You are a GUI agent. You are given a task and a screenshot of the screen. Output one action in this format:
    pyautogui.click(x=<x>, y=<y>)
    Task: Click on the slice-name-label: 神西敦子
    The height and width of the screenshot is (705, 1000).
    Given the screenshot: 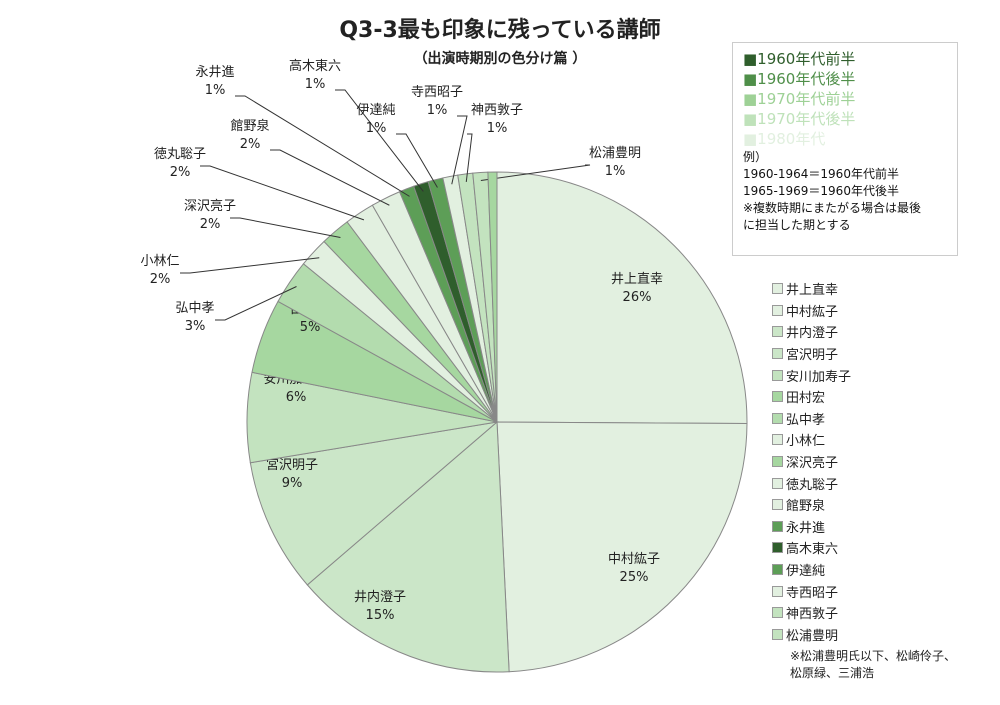 What is the action you would take?
    pyautogui.click(x=497, y=110)
    